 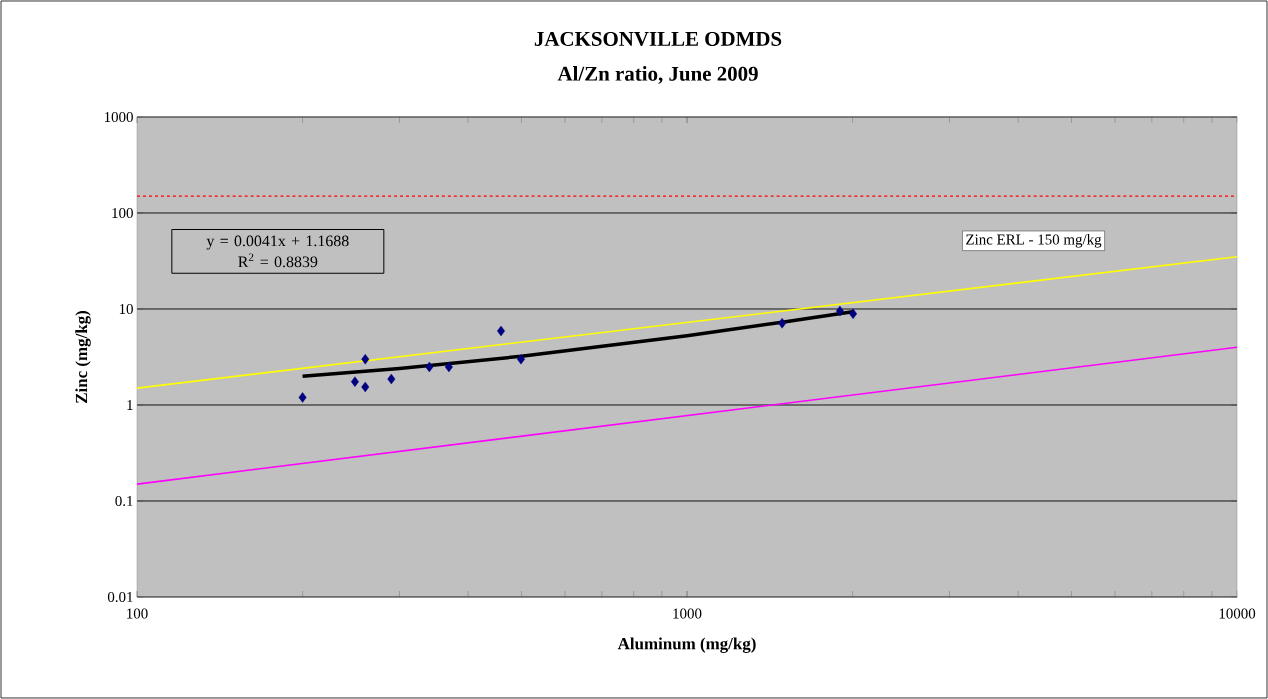 I want to click on x-tick-label: 1000, so click(x=687, y=613).